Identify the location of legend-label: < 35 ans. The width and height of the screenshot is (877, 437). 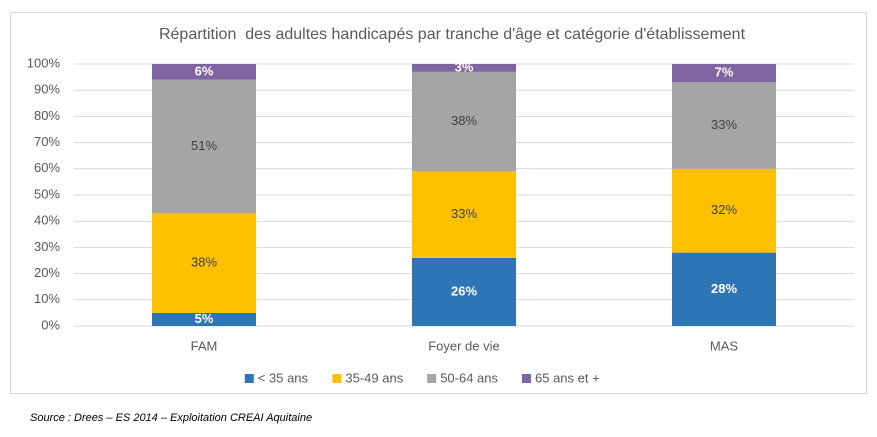
(283, 377).